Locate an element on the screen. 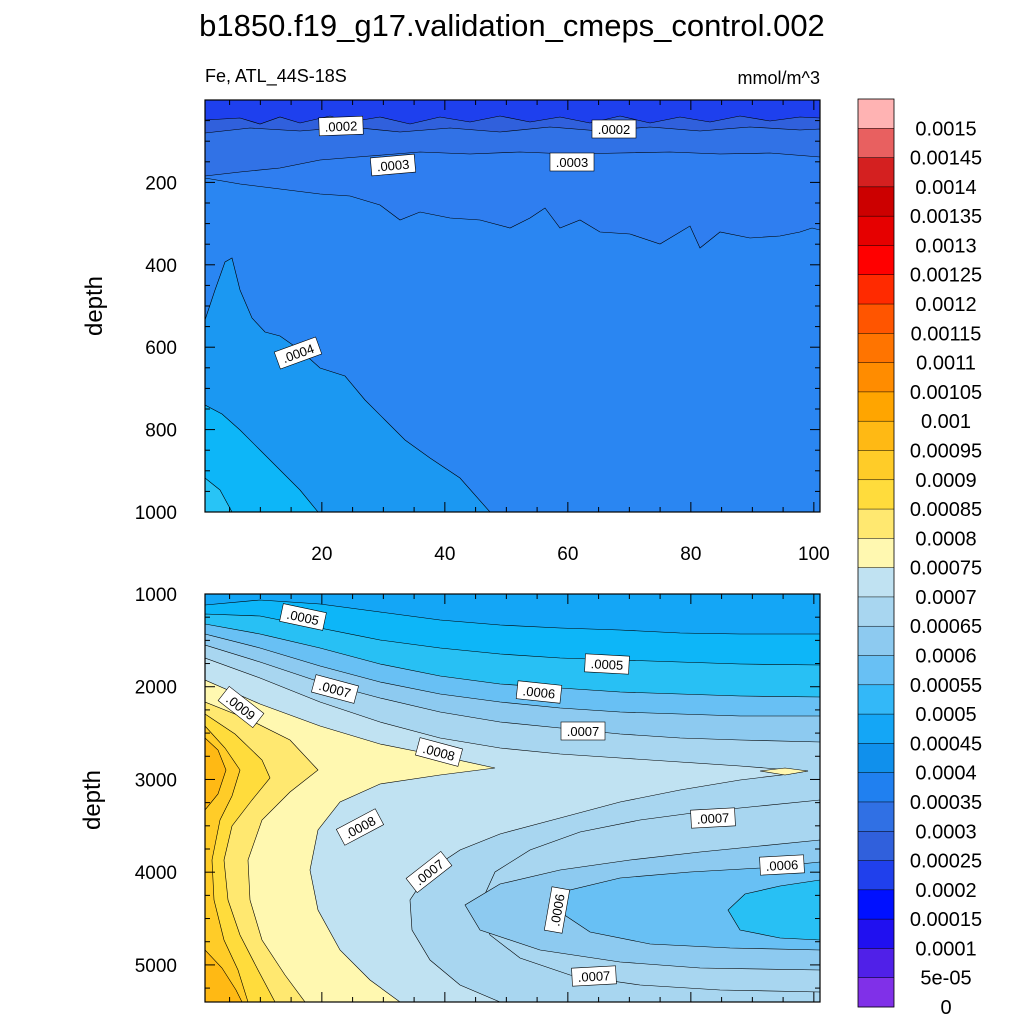 This screenshot has height=1024, width=1024. colorbar-label: 0.0002 is located at coordinates (945, 891).